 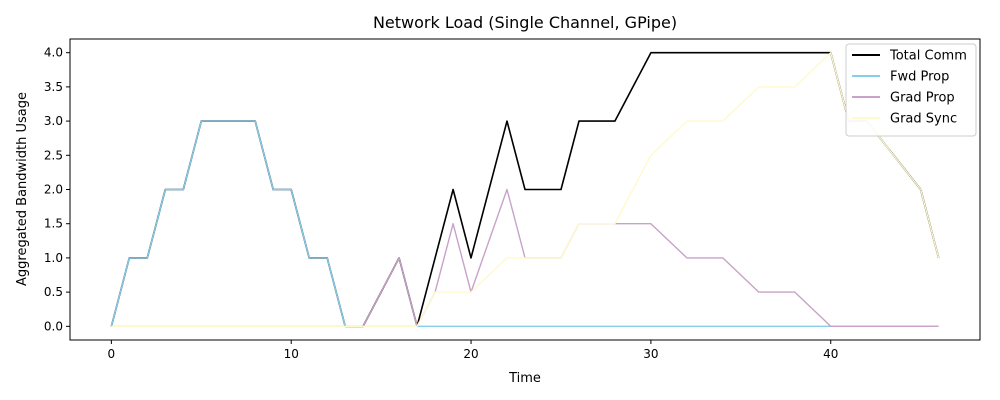 What do you see at coordinates (470, 354) in the screenshot?
I see `x-tick-label: 20` at bounding box center [470, 354].